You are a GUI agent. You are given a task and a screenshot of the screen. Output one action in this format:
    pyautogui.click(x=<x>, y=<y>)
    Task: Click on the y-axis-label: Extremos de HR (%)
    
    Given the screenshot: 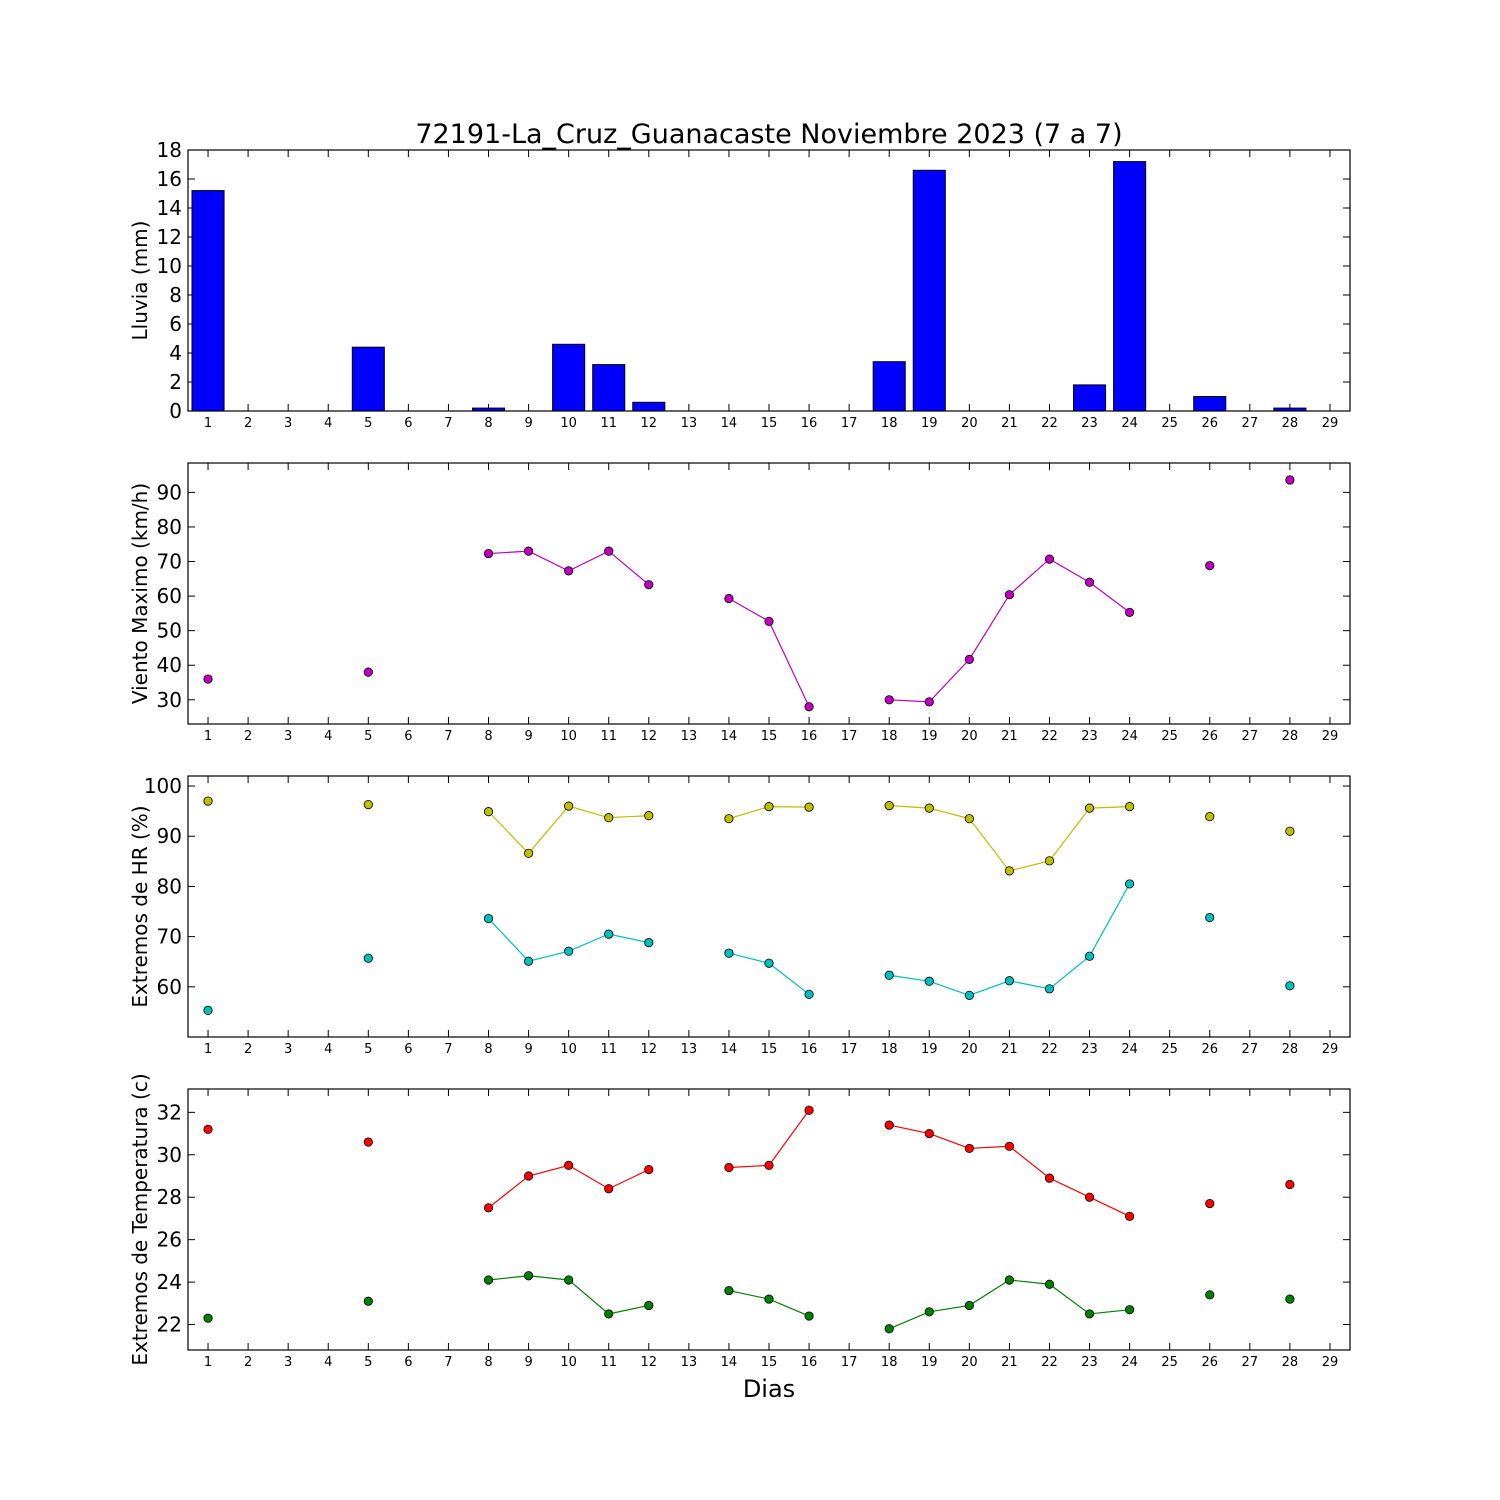 What is the action you would take?
    pyautogui.click(x=140, y=906)
    